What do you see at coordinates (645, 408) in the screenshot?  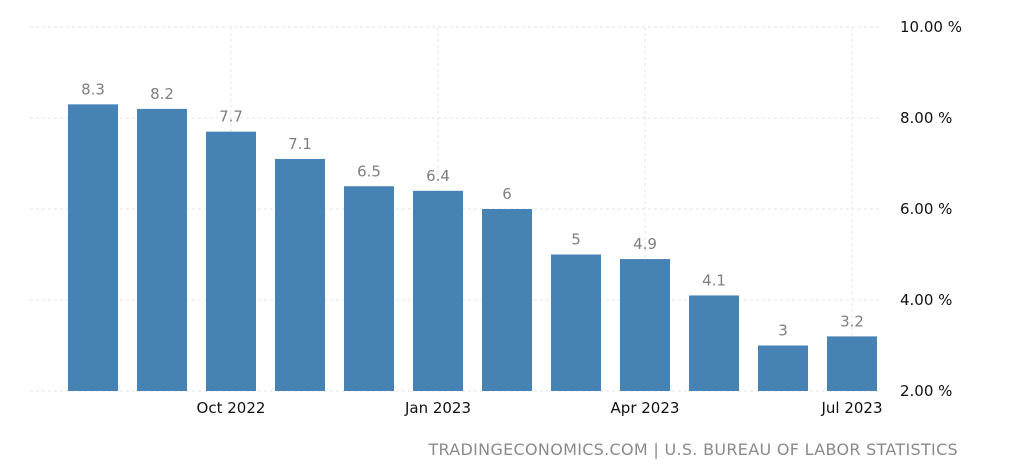 I see `x-tick-label: Apr 2023` at bounding box center [645, 408].